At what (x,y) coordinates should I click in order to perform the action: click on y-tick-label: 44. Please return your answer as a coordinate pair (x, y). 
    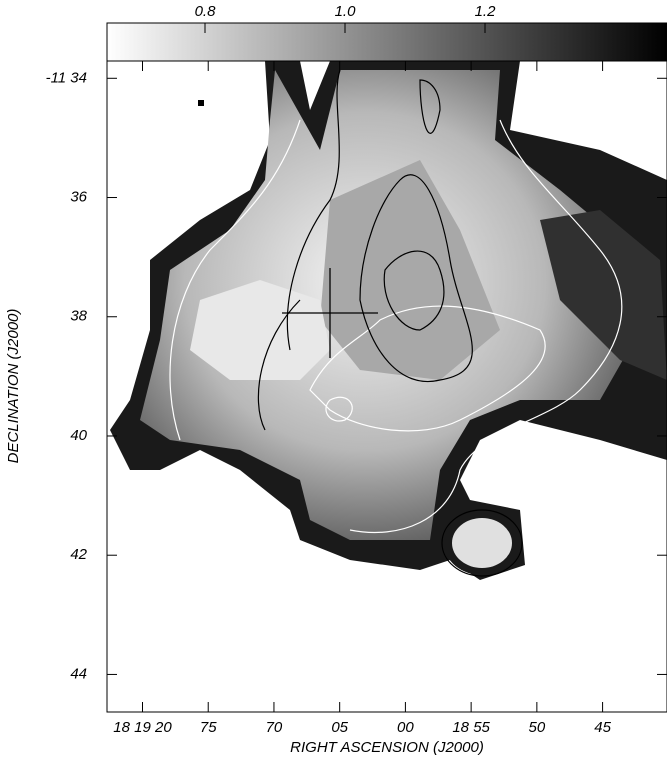
    Looking at the image, I should click on (78, 673).